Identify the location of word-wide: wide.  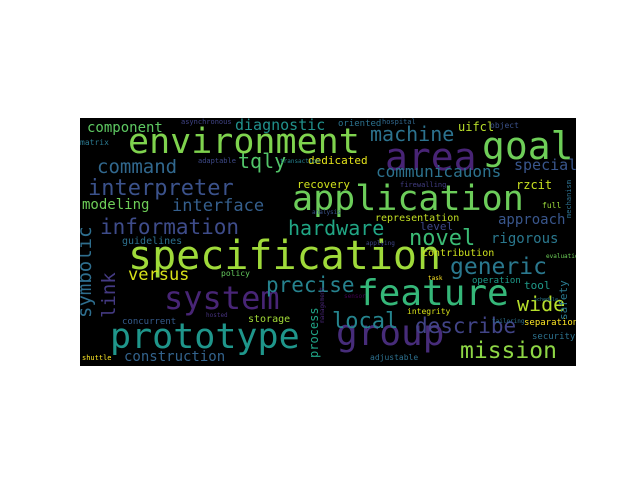
(541, 304).